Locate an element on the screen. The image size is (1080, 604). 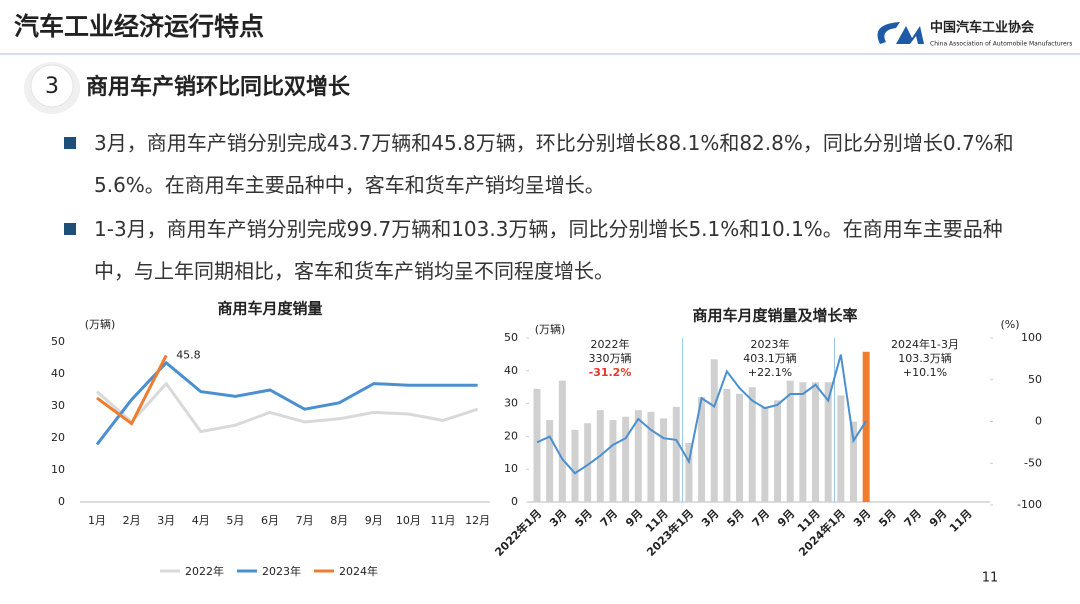
annotation-amount: 403.1万辆 is located at coordinates (770, 358).